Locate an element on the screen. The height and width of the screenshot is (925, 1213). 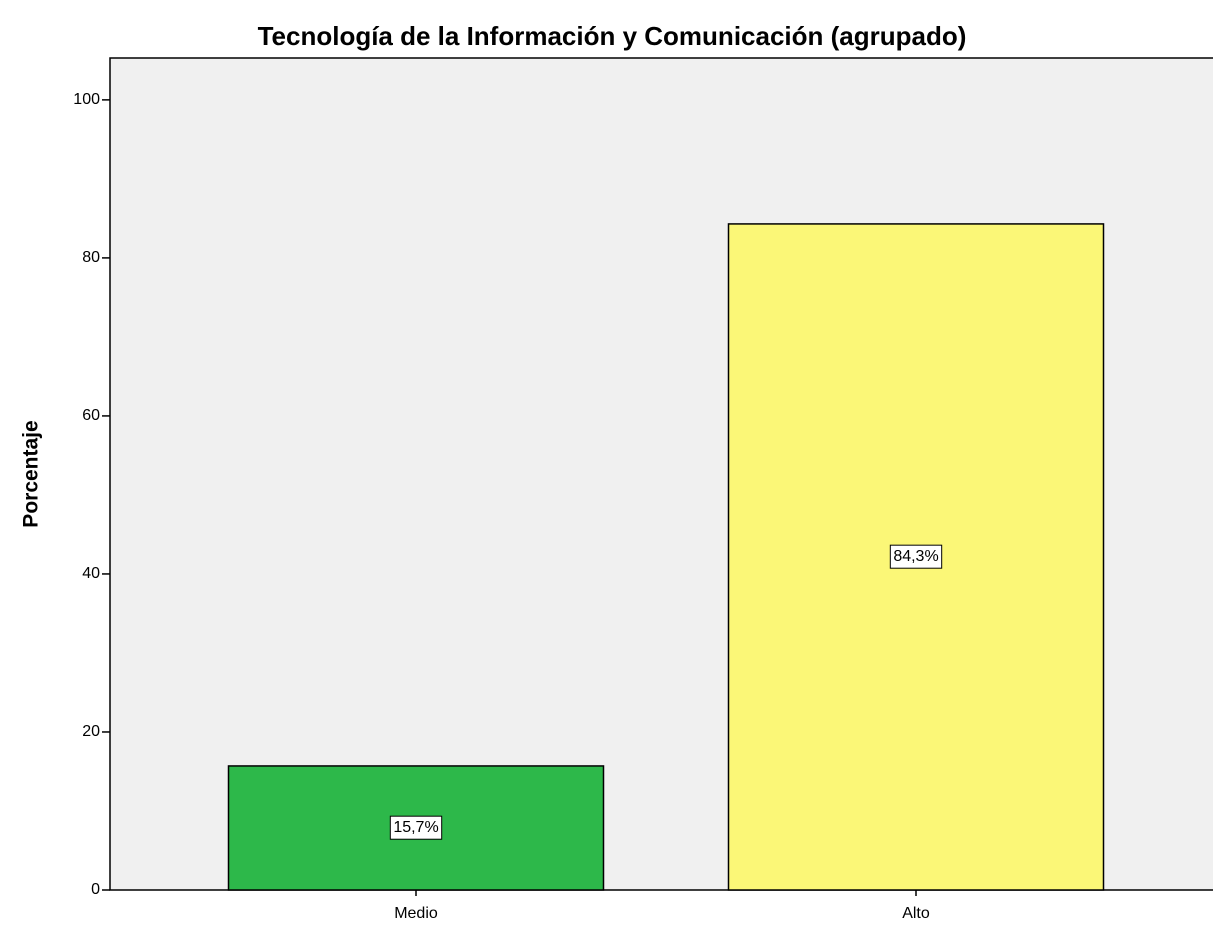
y-tick-label: 80 is located at coordinates (91, 257).